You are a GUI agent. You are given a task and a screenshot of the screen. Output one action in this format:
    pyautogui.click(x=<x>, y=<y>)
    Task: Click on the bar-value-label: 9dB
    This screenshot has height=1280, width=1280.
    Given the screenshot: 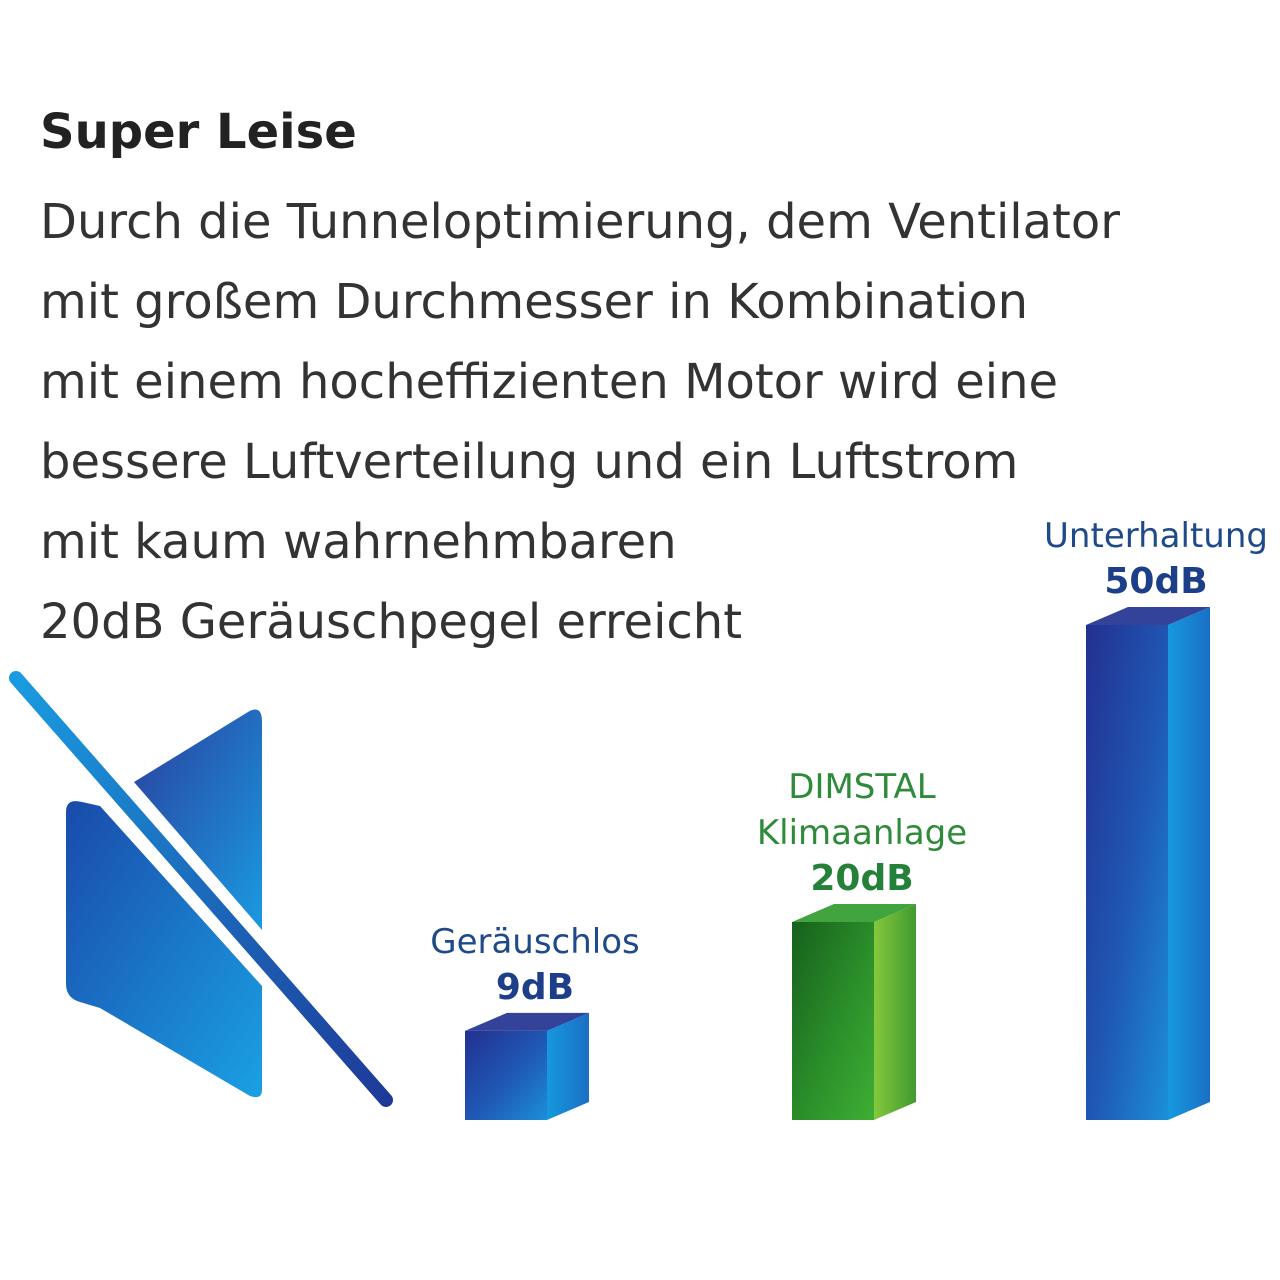 What is the action you would take?
    pyautogui.click(x=535, y=987)
    